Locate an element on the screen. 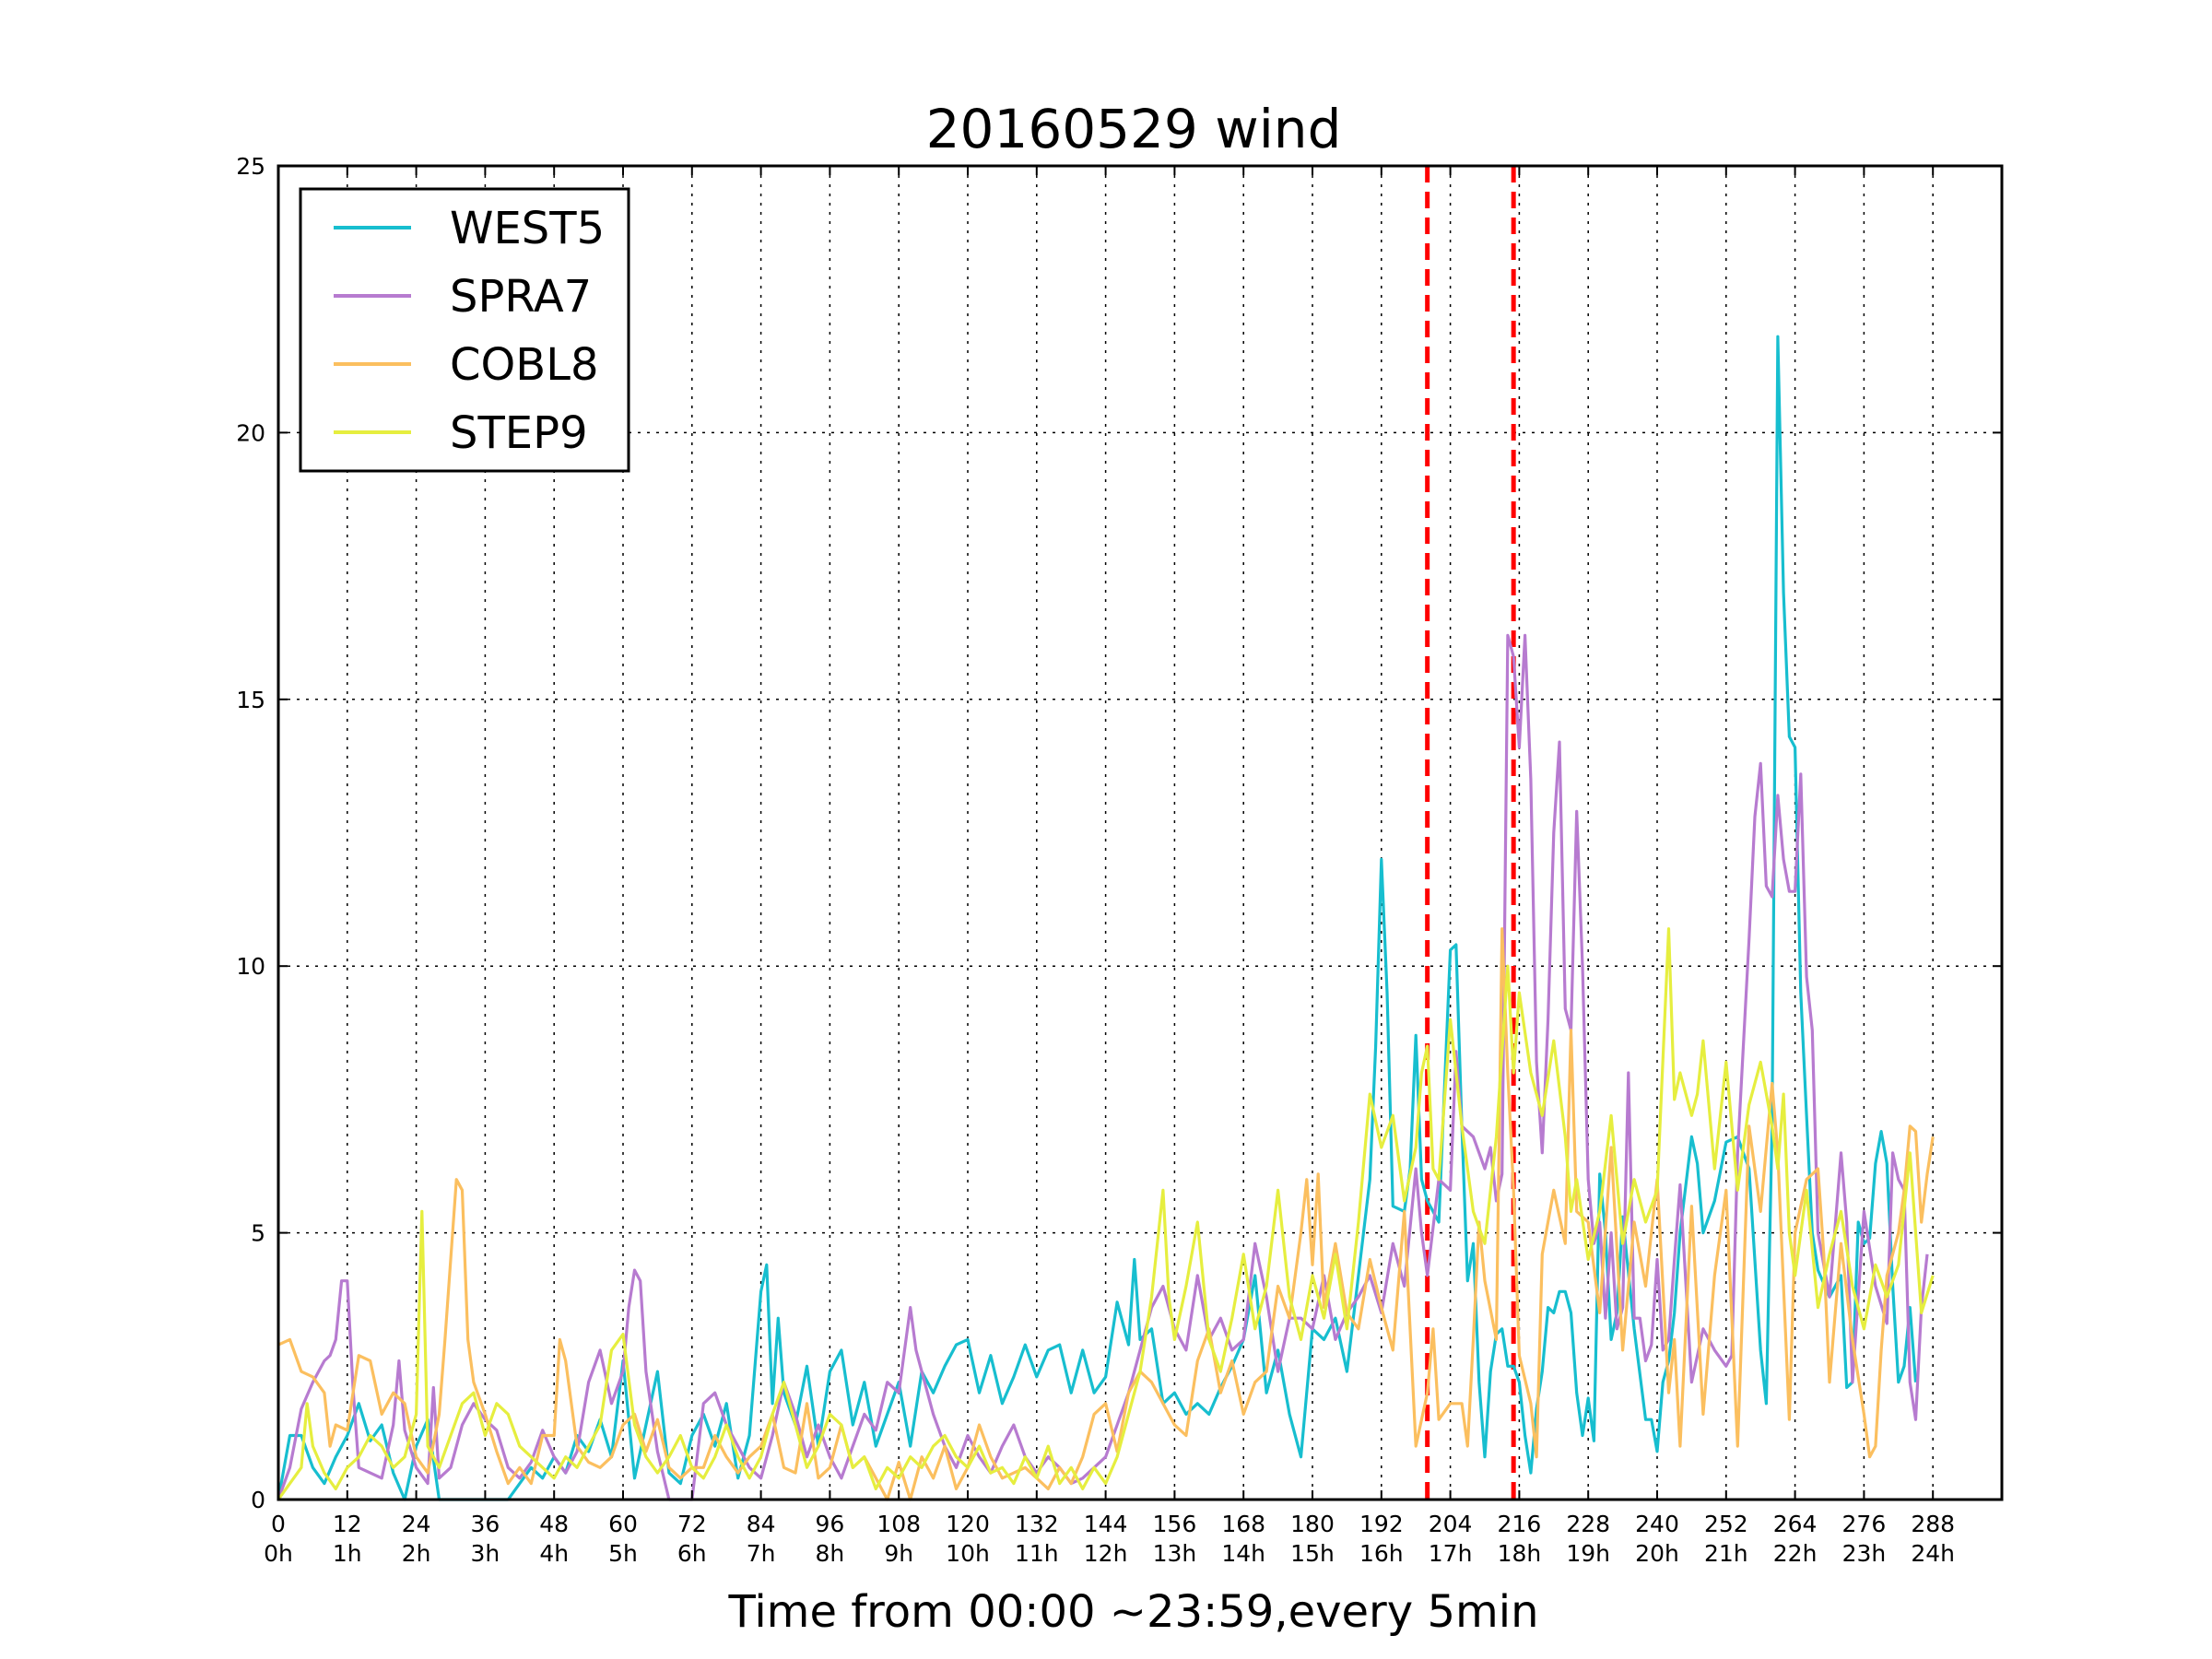 The width and height of the screenshot is (2212, 1659). x-tick-label: 240 is located at coordinates (1657, 1524).